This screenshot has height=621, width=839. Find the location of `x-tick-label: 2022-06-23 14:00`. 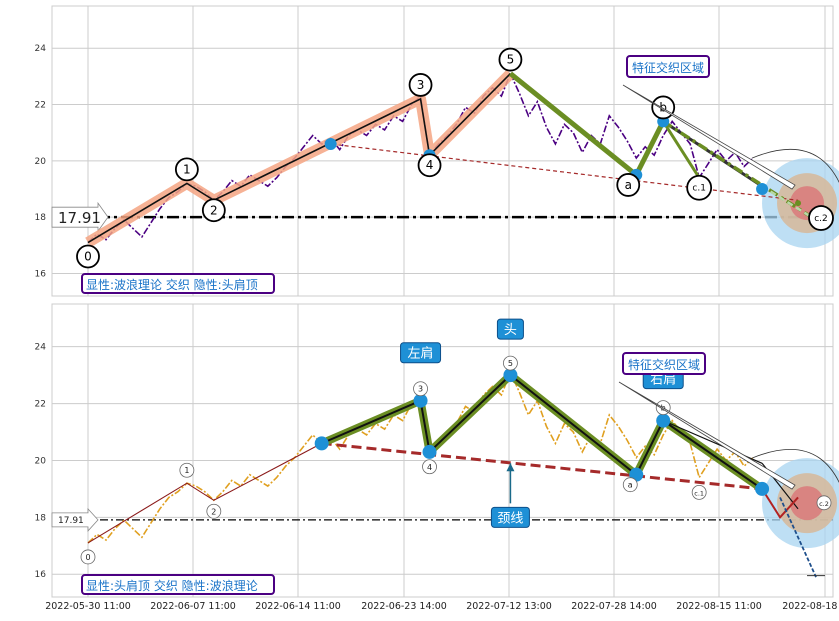

x-tick-label: 2022-06-23 14:00 is located at coordinates (404, 606).